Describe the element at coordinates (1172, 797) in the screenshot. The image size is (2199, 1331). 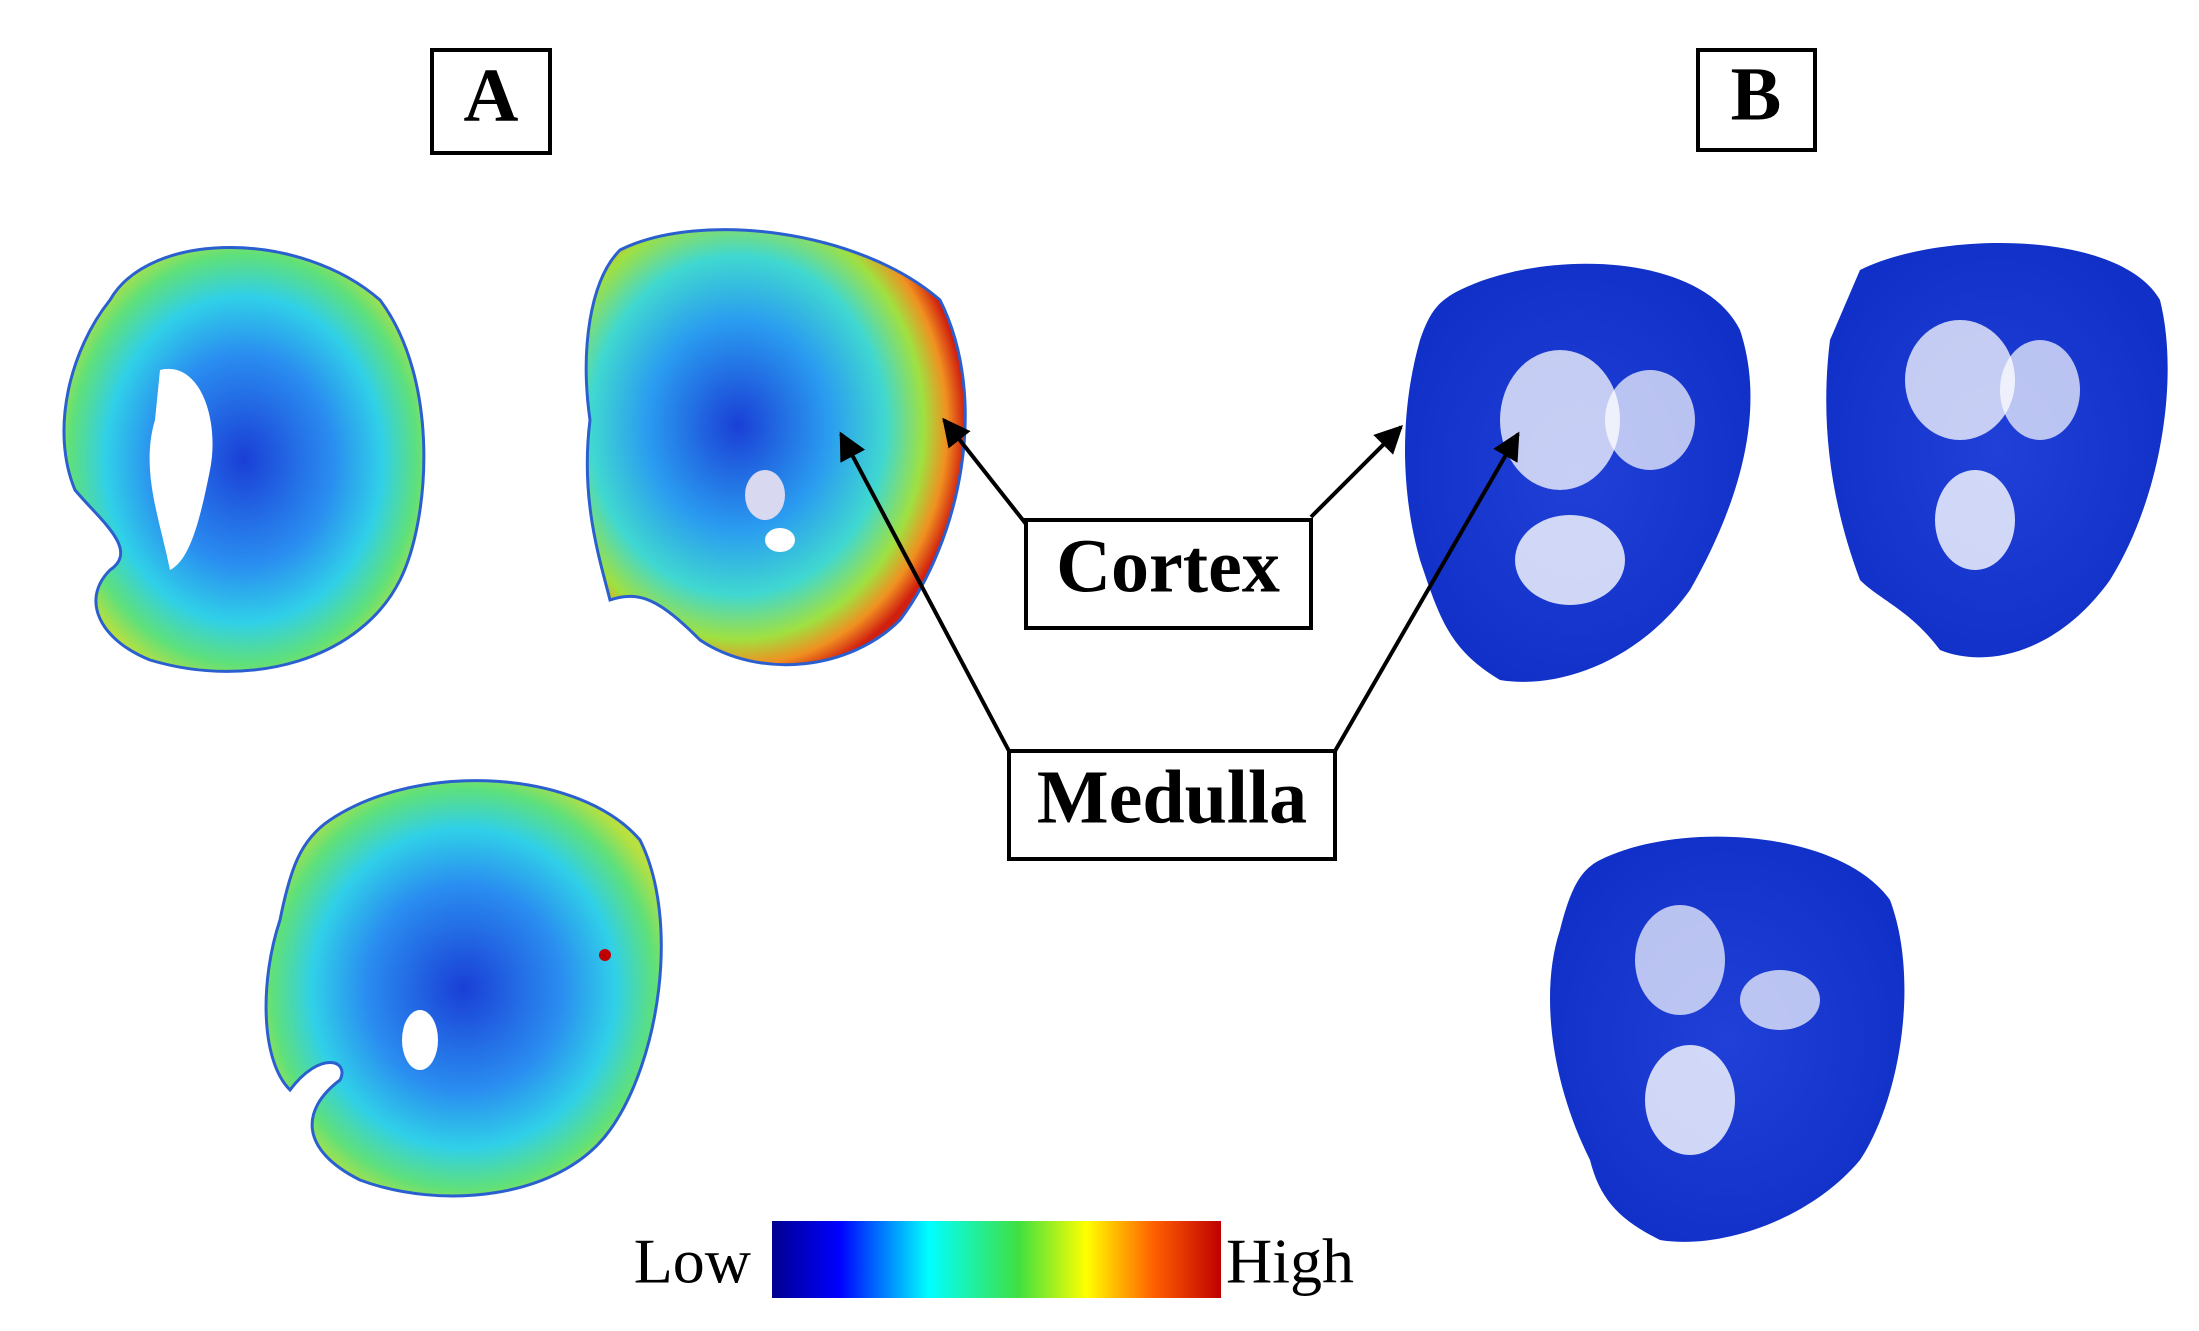
I see `annotation-label: Medulla` at that location.